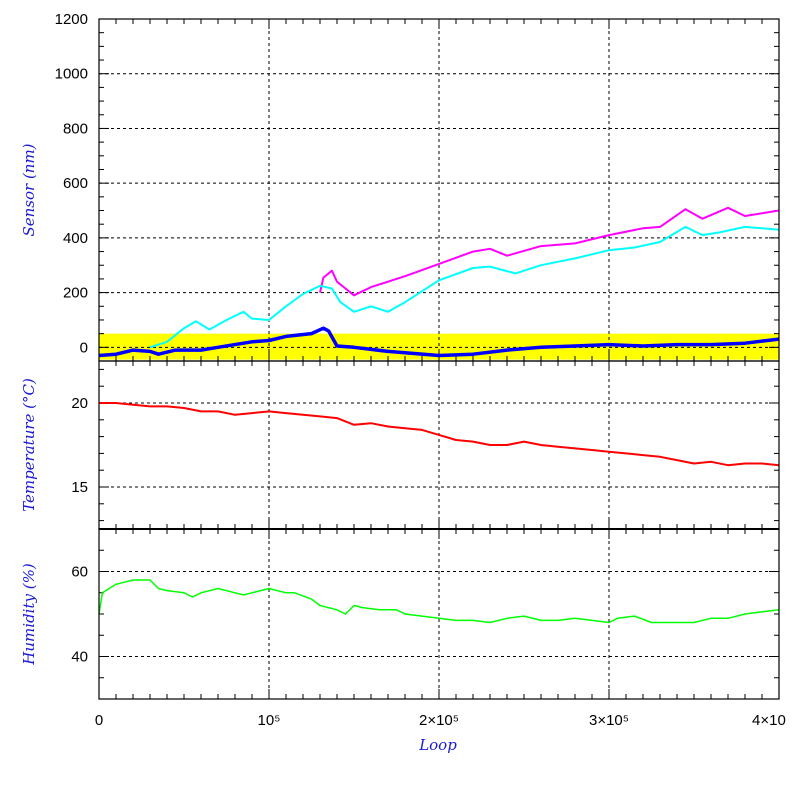 The height and width of the screenshot is (797, 797). What do you see at coordinates (71, 19) in the screenshot?
I see `y-tick-label: 1200` at bounding box center [71, 19].